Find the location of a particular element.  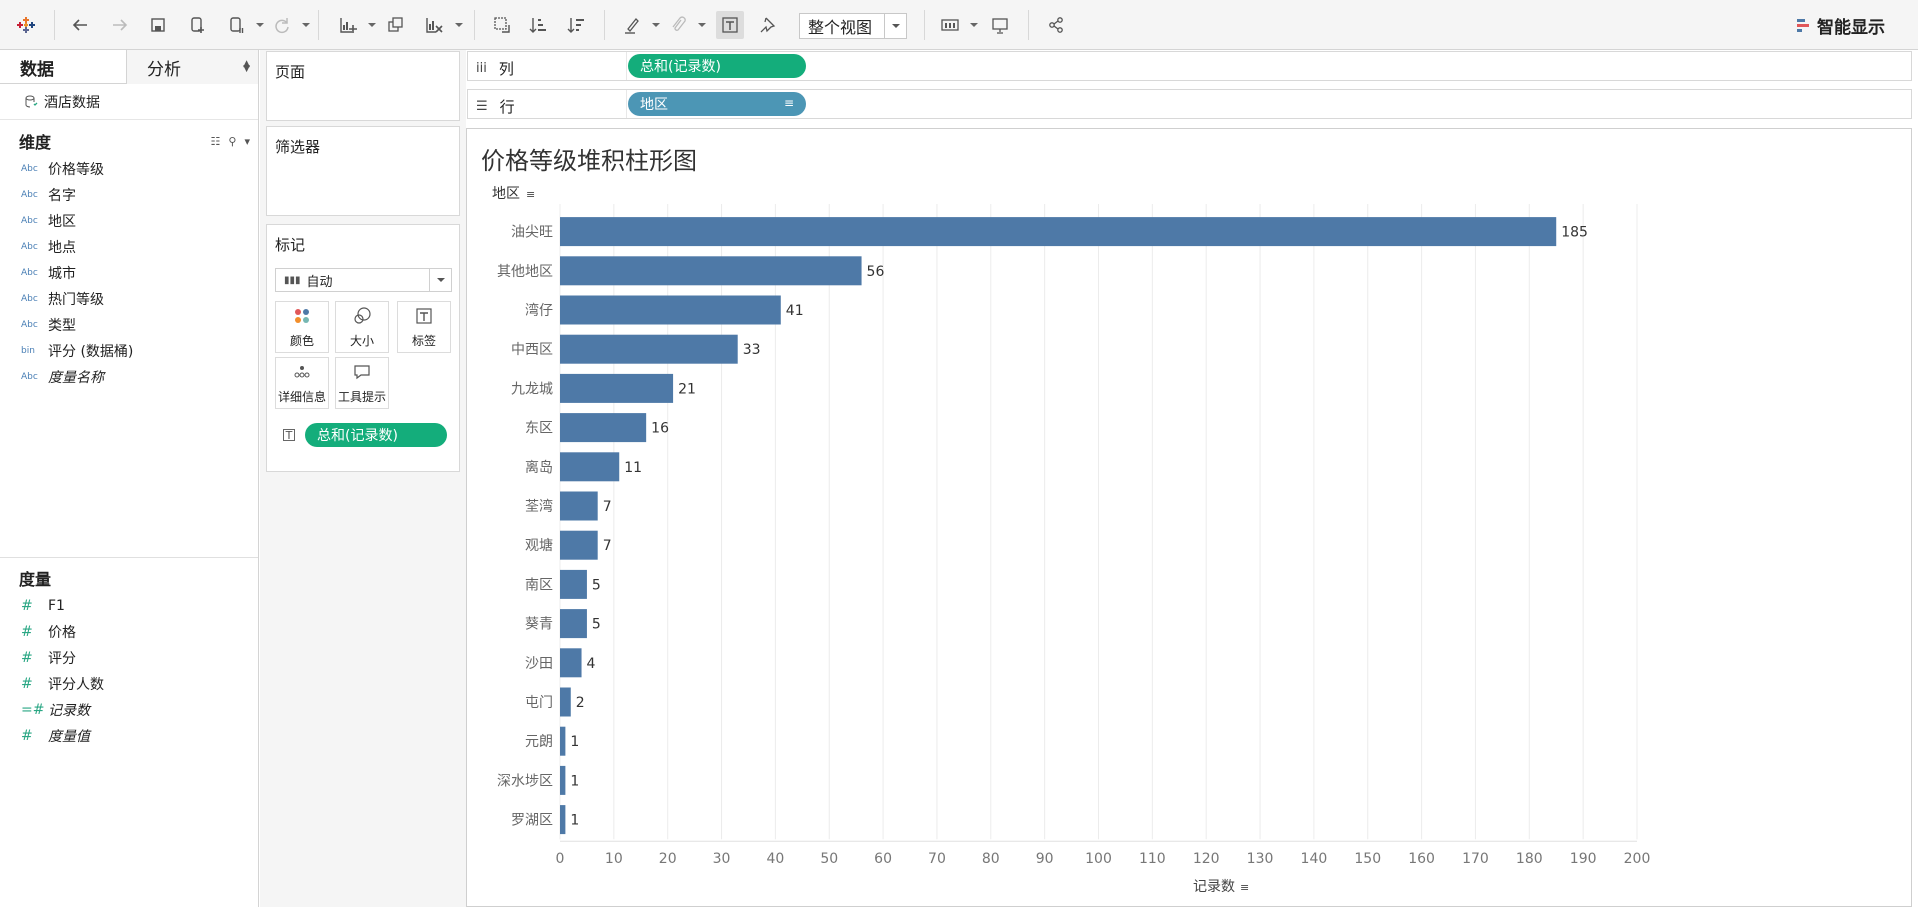

show-cards-icon is located at coordinates (950, 25).